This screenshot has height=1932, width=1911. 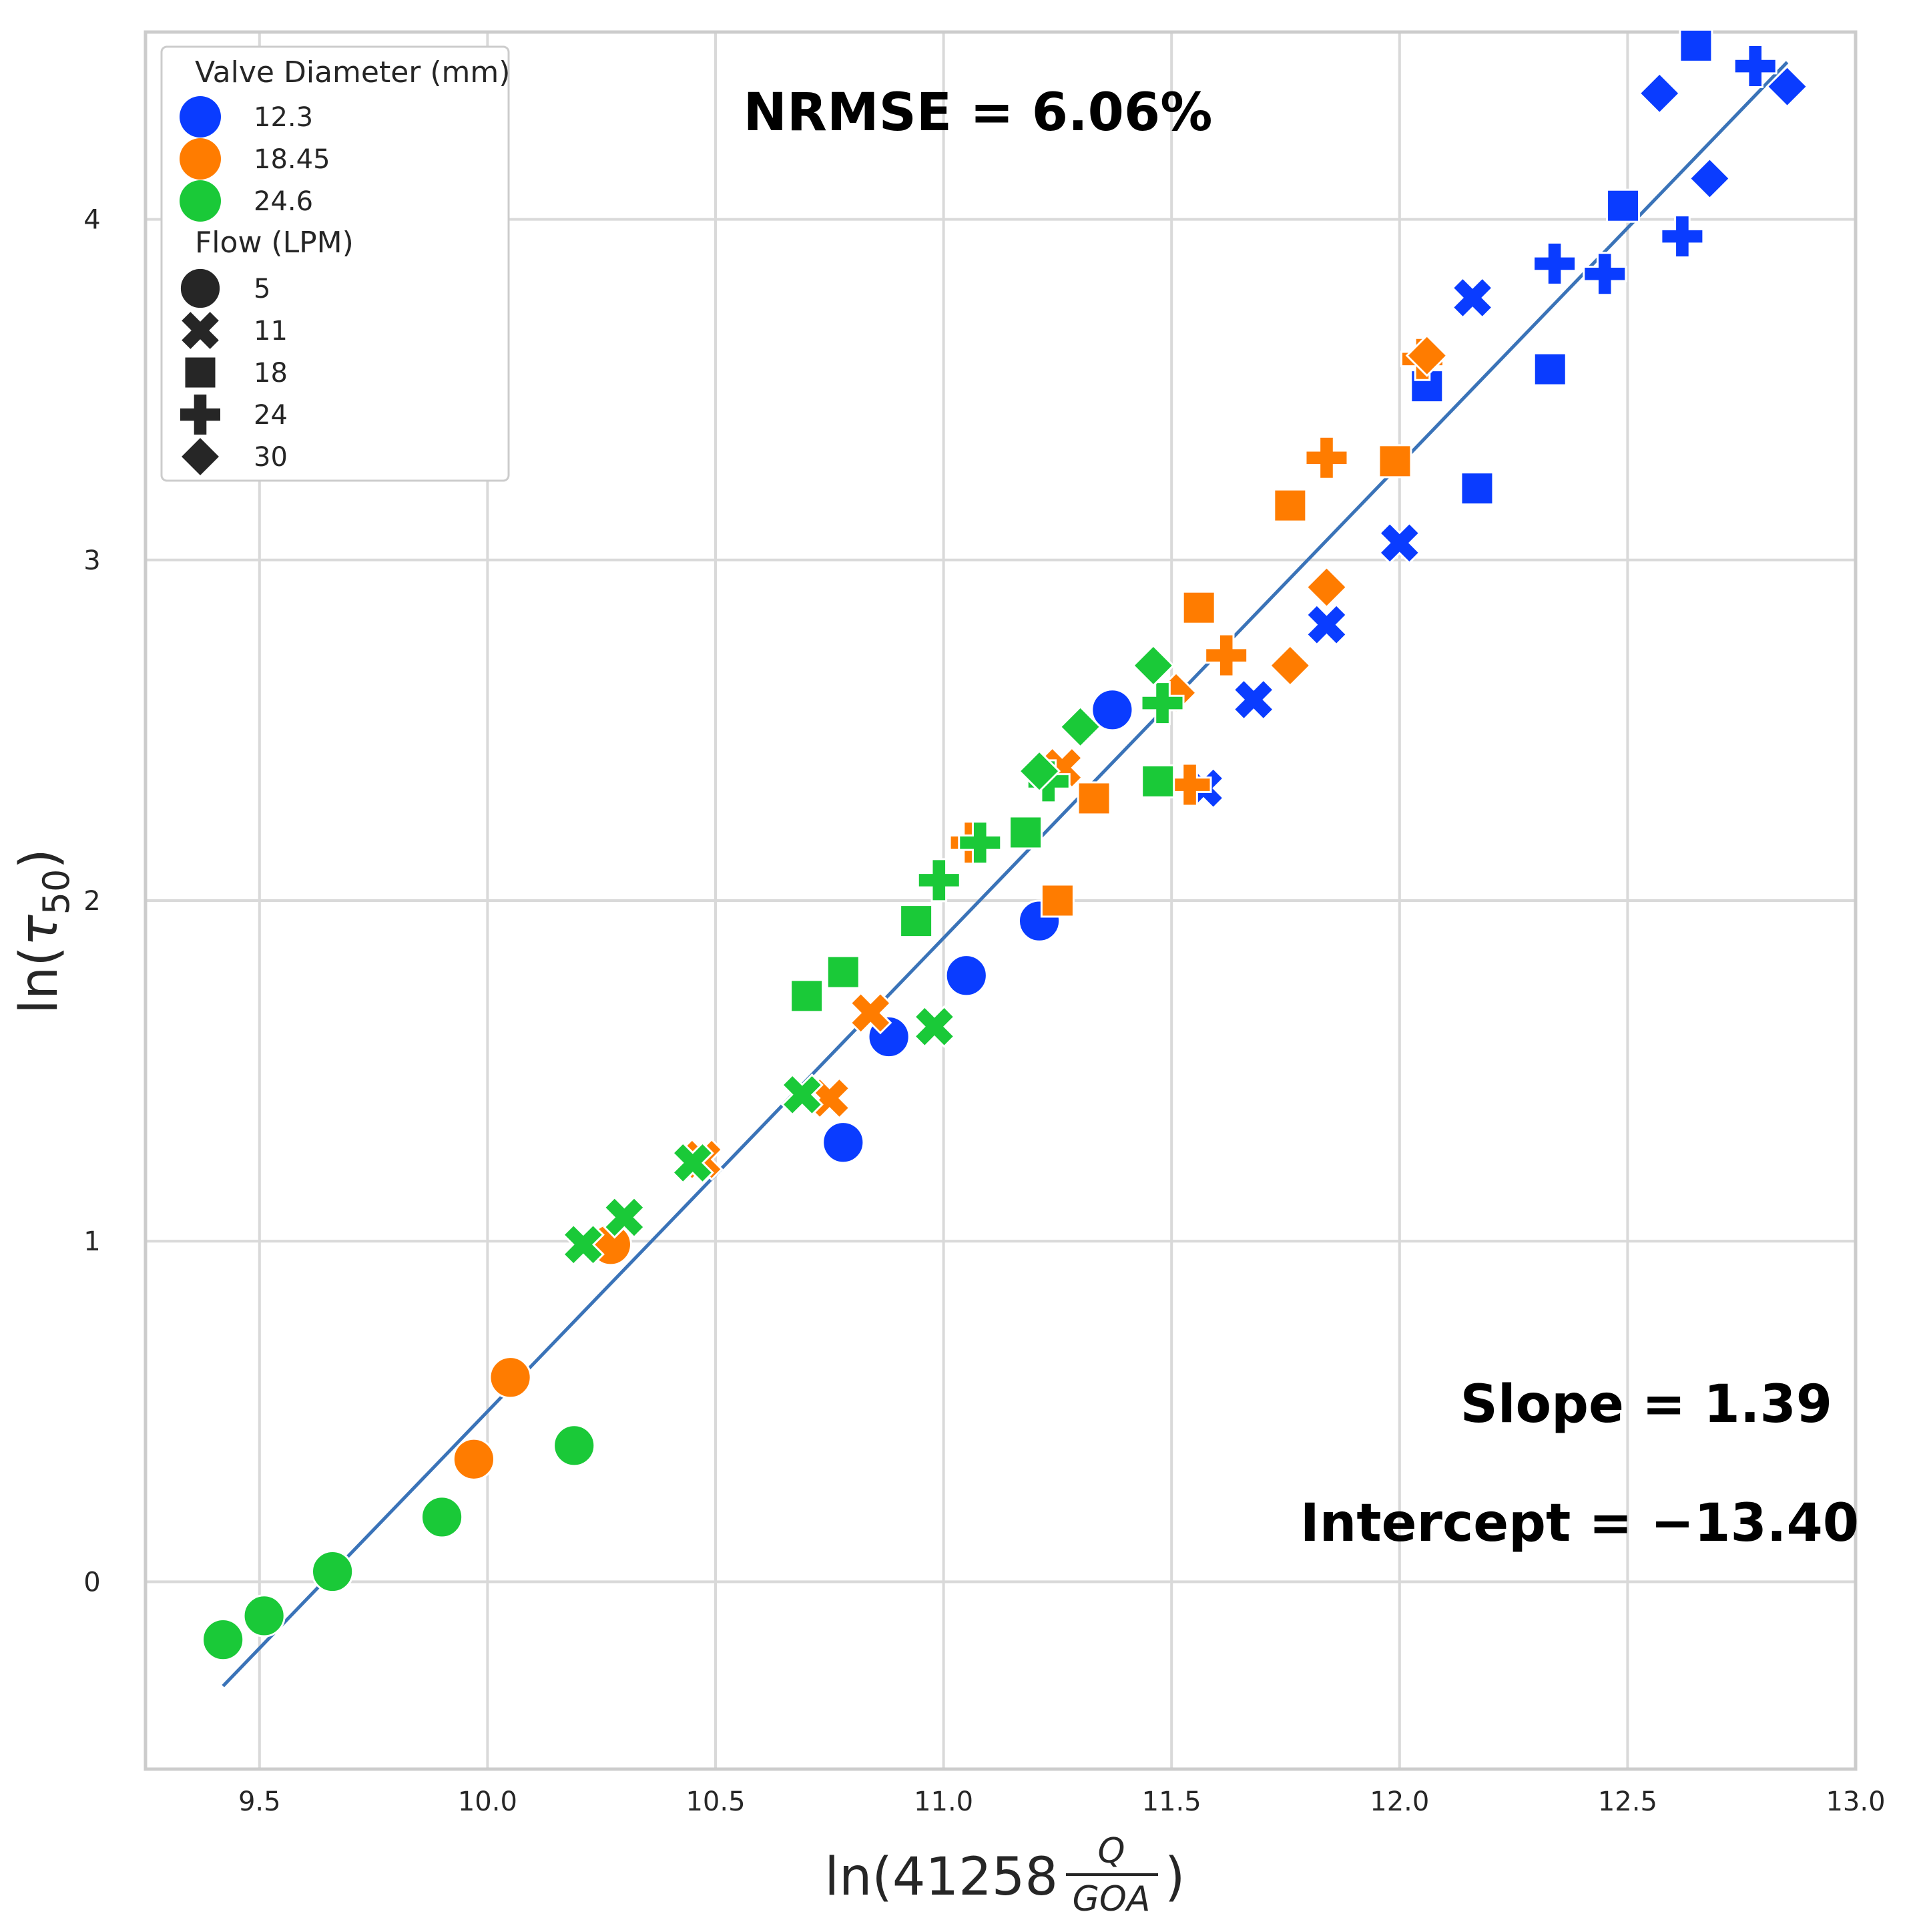 I want to click on x-tick-label: 10.0, so click(x=488, y=1801).